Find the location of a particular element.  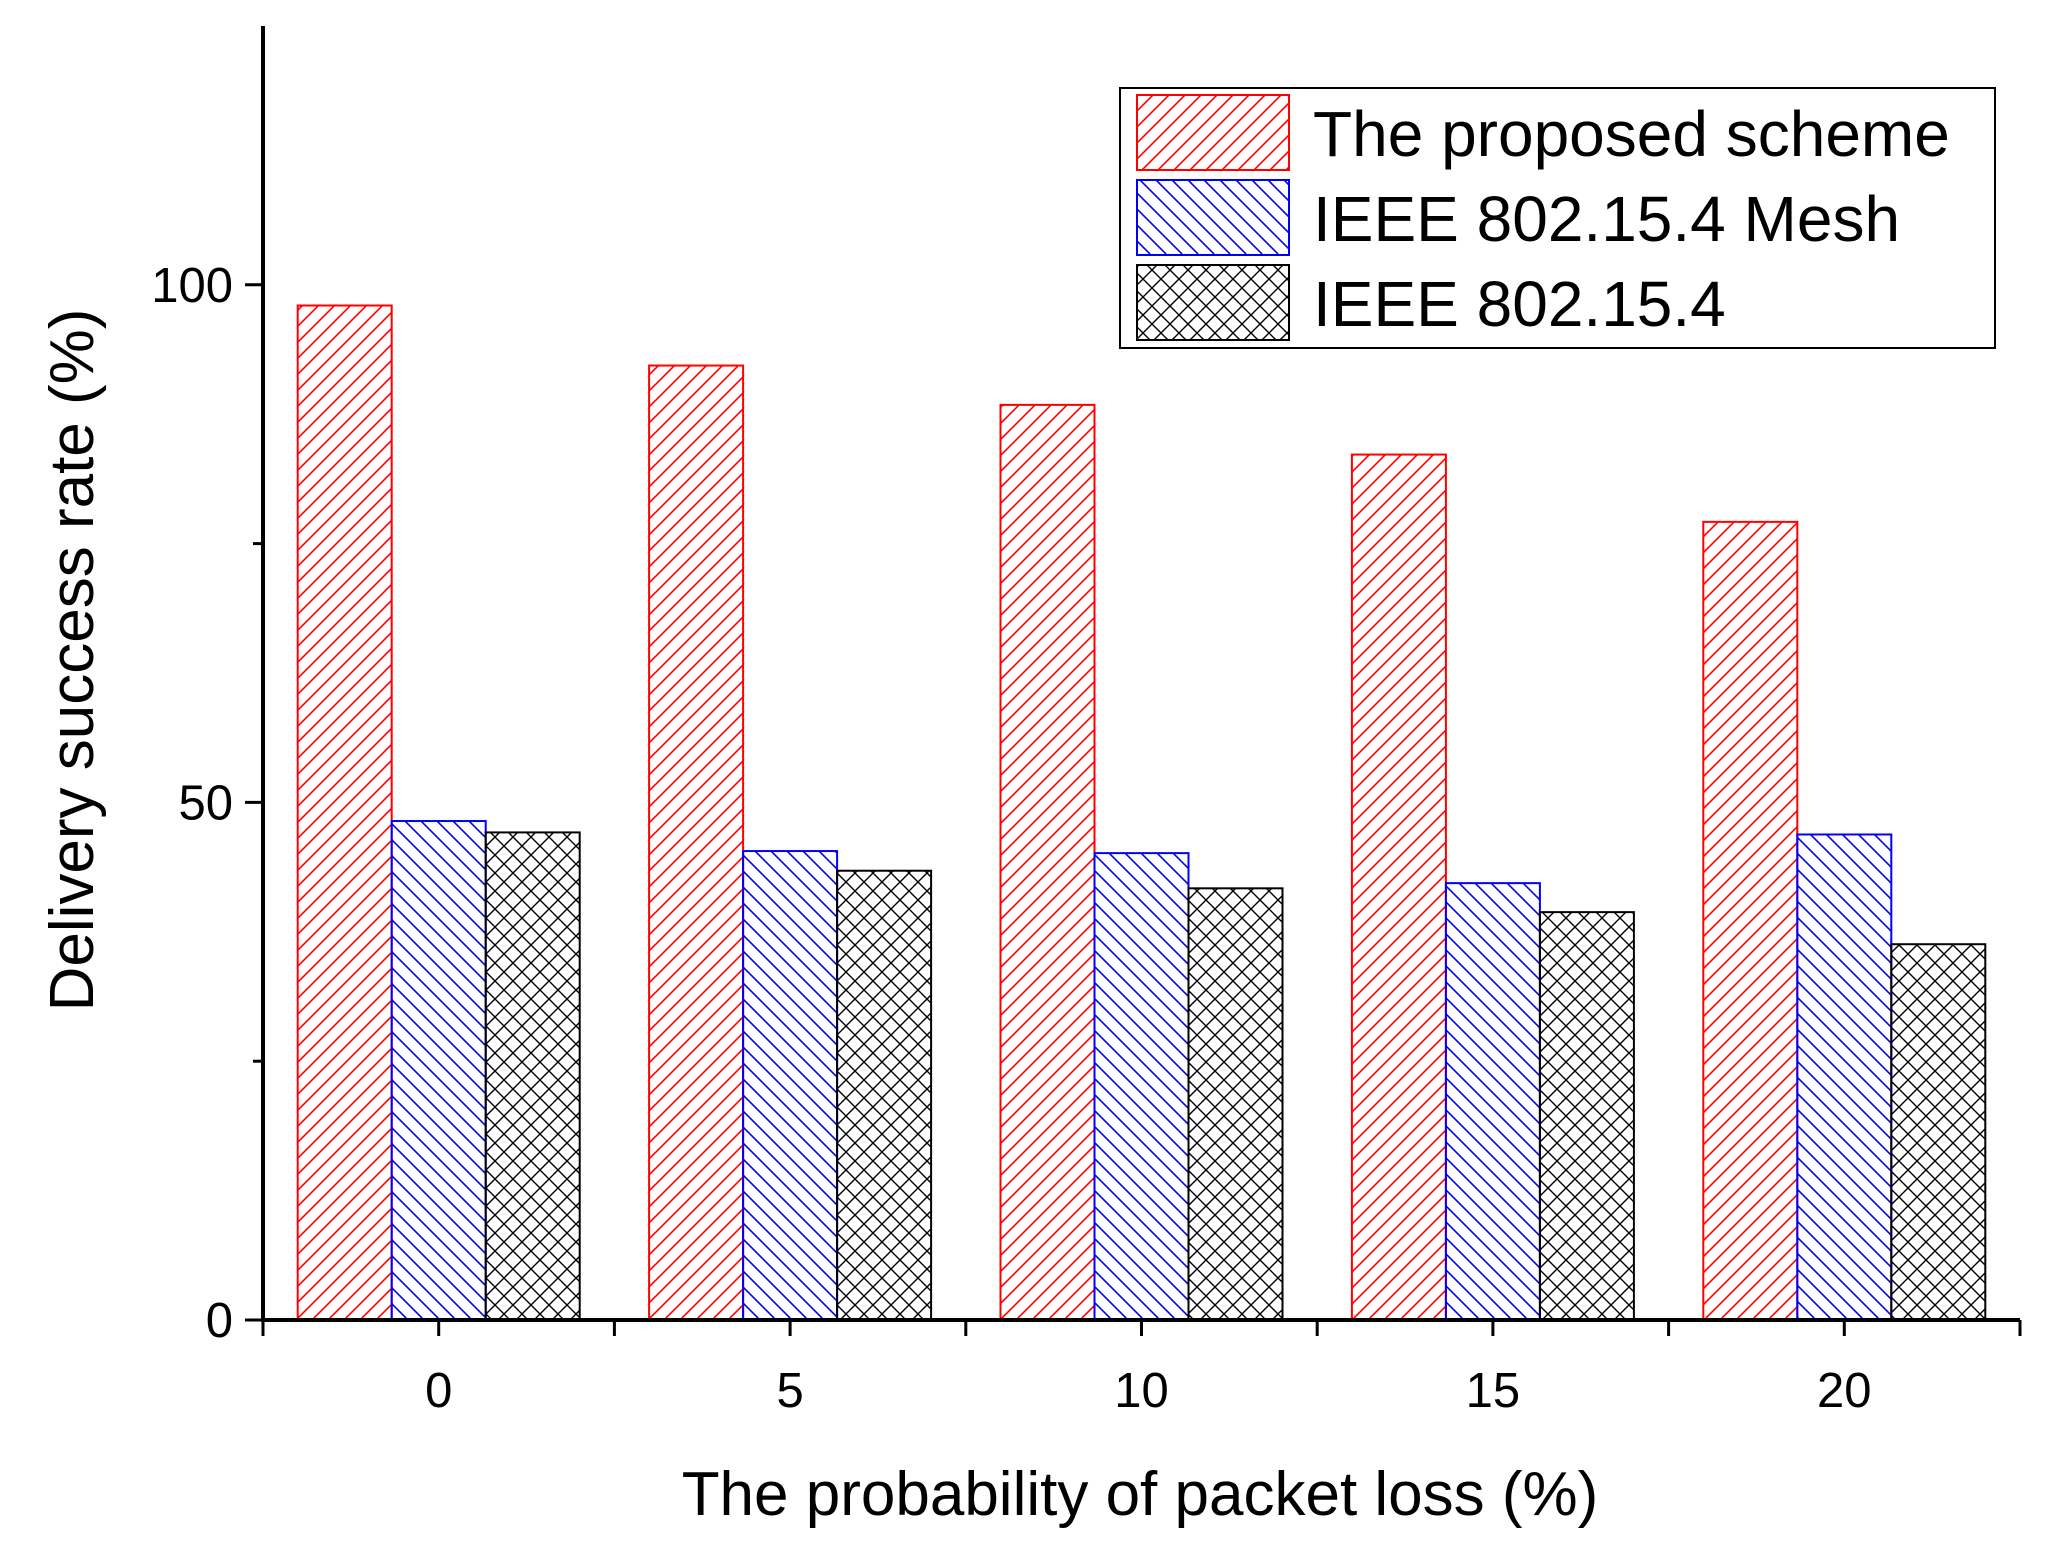

y-tick-label-50: 50 is located at coordinates (205, 803).